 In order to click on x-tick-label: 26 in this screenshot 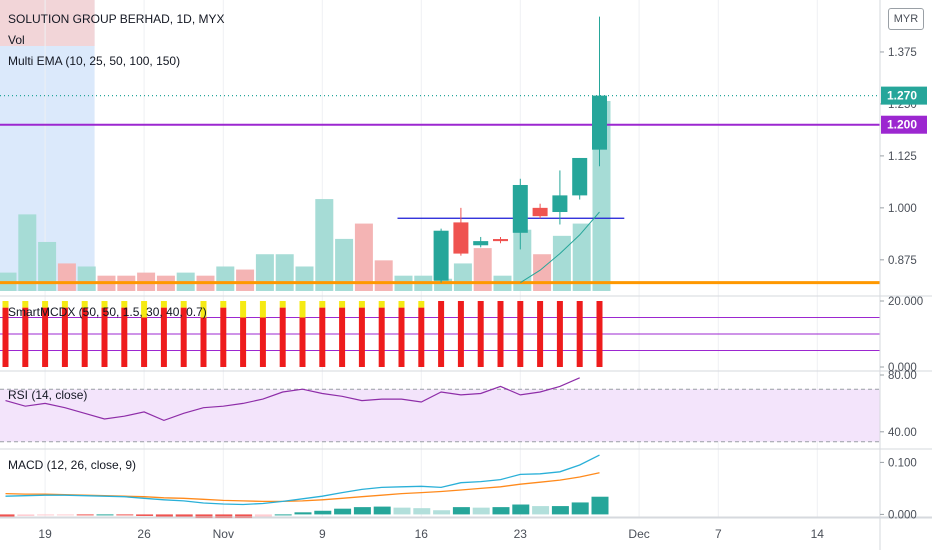, I will do `click(144, 534)`.